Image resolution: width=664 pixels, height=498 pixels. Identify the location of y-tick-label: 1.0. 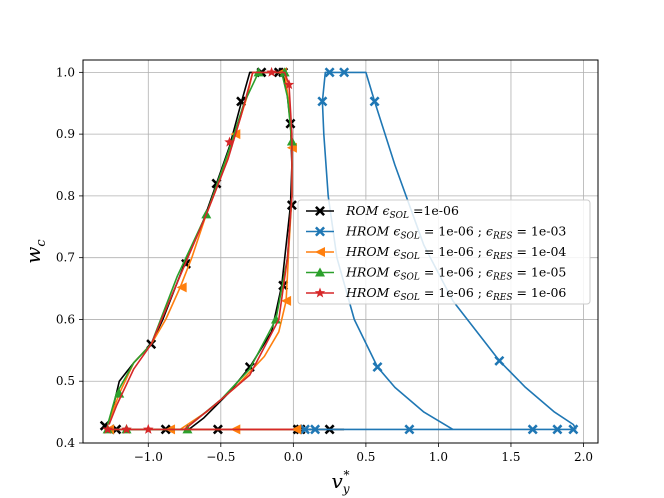
(65, 72).